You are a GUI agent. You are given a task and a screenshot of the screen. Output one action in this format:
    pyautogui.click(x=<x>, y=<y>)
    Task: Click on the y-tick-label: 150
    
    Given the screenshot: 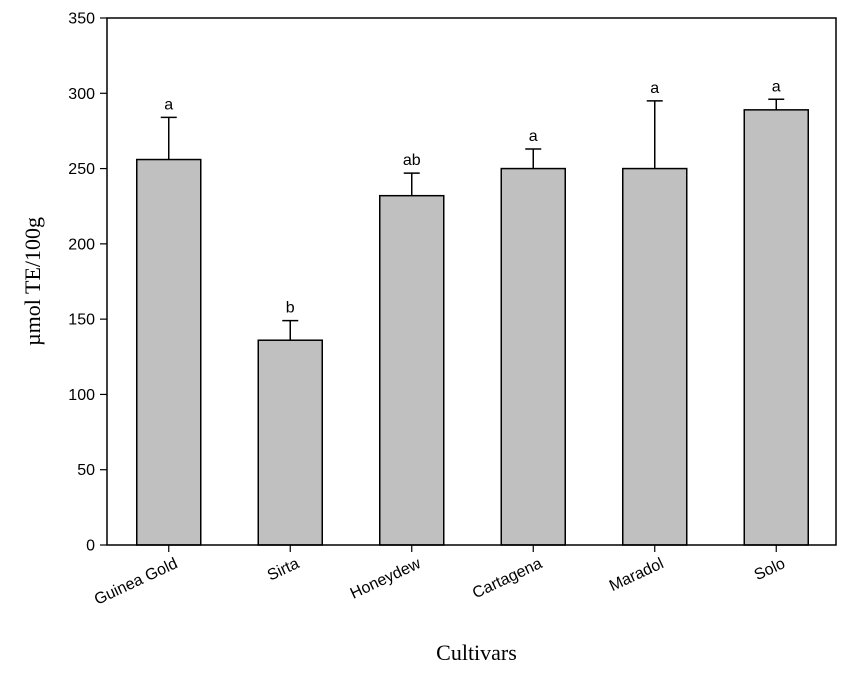 What is the action you would take?
    pyautogui.click(x=81, y=320)
    